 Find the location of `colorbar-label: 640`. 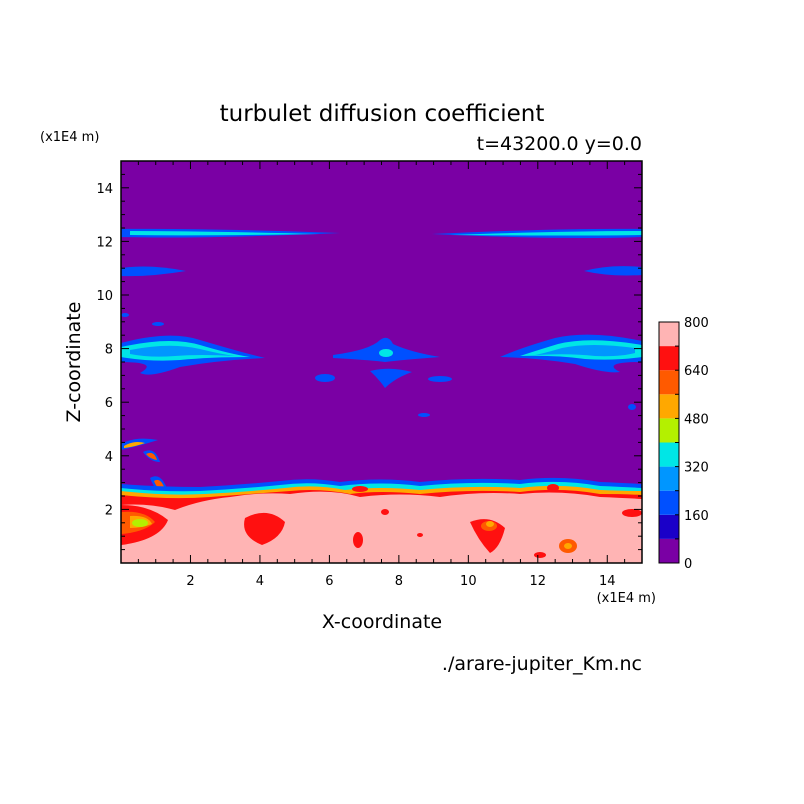

colorbar-label: 640 is located at coordinates (696, 371).